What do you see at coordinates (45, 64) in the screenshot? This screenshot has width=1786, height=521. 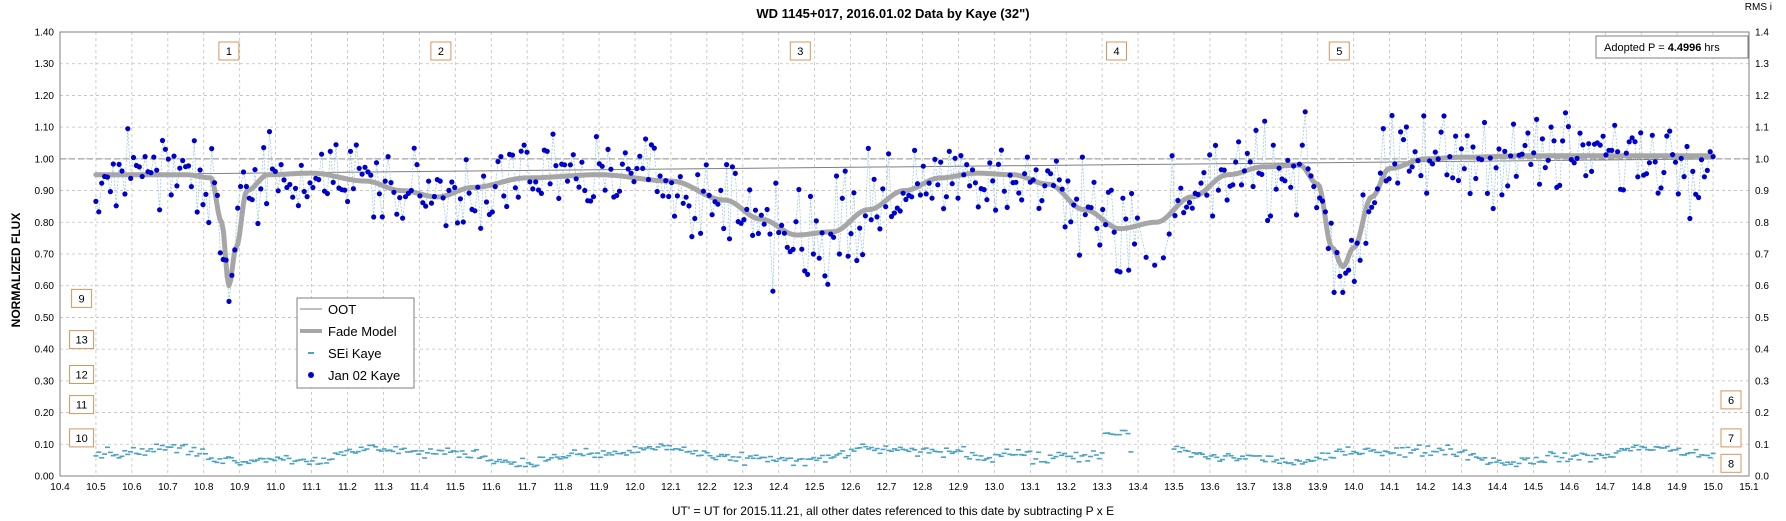 I see `y-tick-label-left: 1.30` at bounding box center [45, 64].